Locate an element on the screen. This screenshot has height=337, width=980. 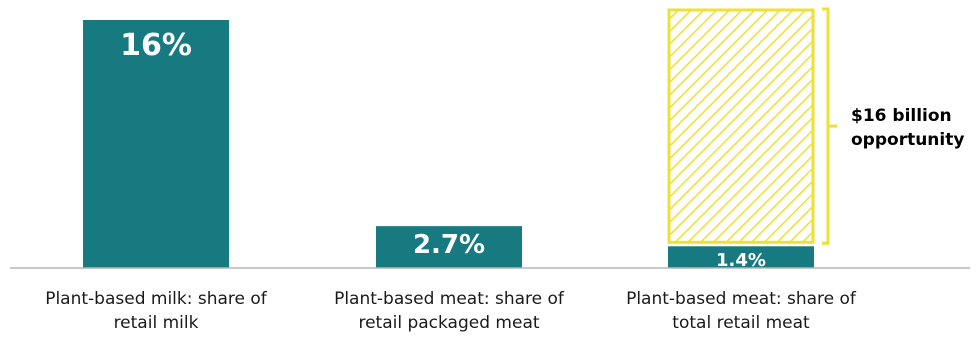
category-label: total retail meat is located at coordinates (741, 323).